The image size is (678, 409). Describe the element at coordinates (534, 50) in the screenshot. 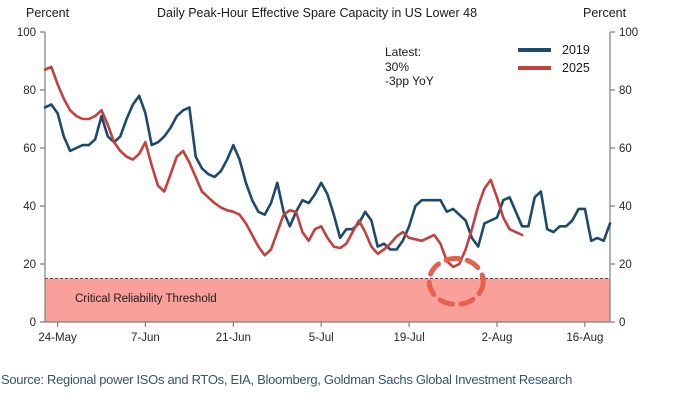

I see `legend-swatch-2019` at that location.